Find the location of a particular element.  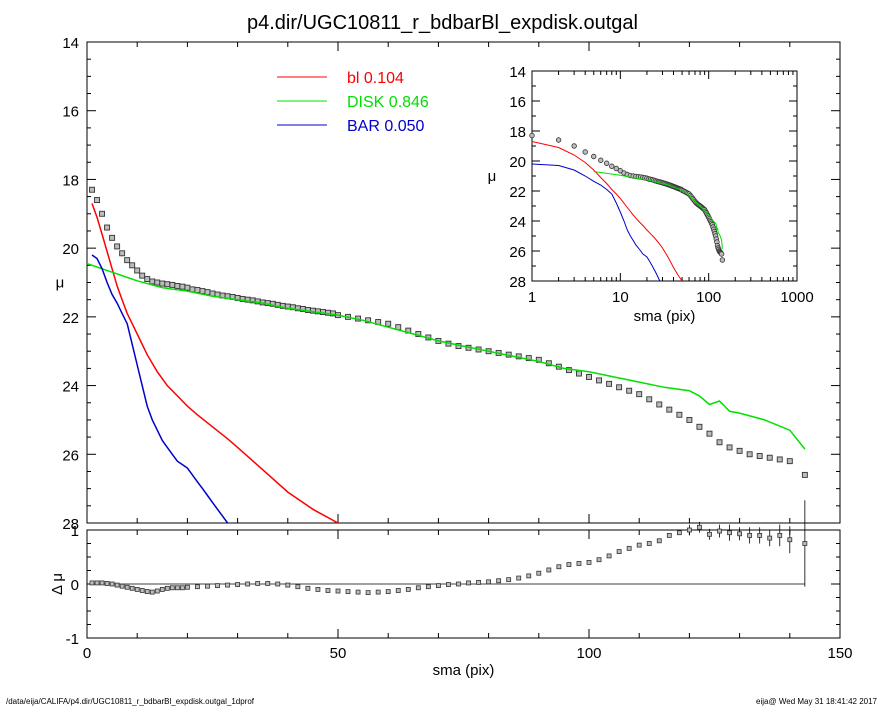

inset-series-line-bar is located at coordinates (596, 222).